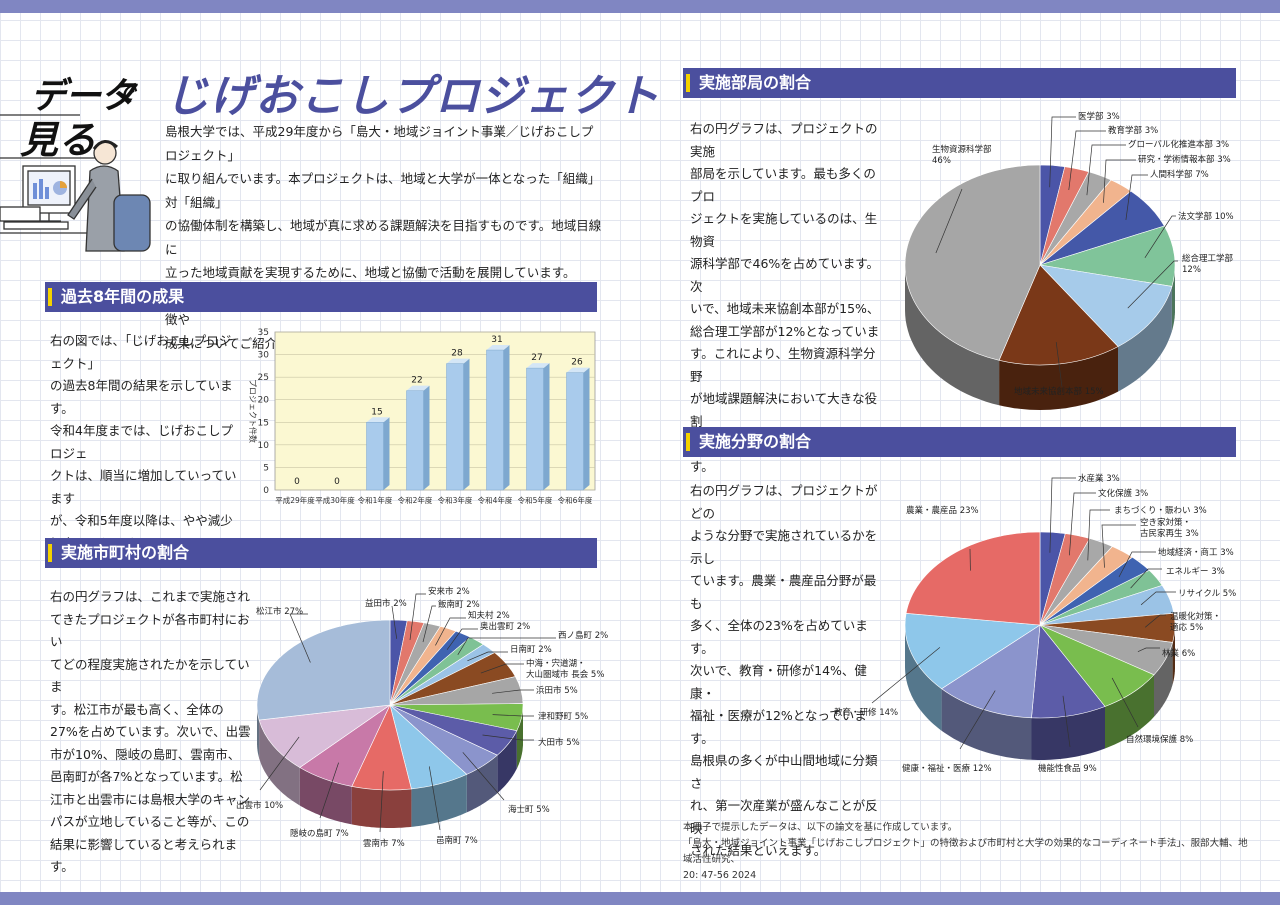  I want to click on municipality-line: 市が10%、隠岐の島町、雲南市、, so click(145, 754).